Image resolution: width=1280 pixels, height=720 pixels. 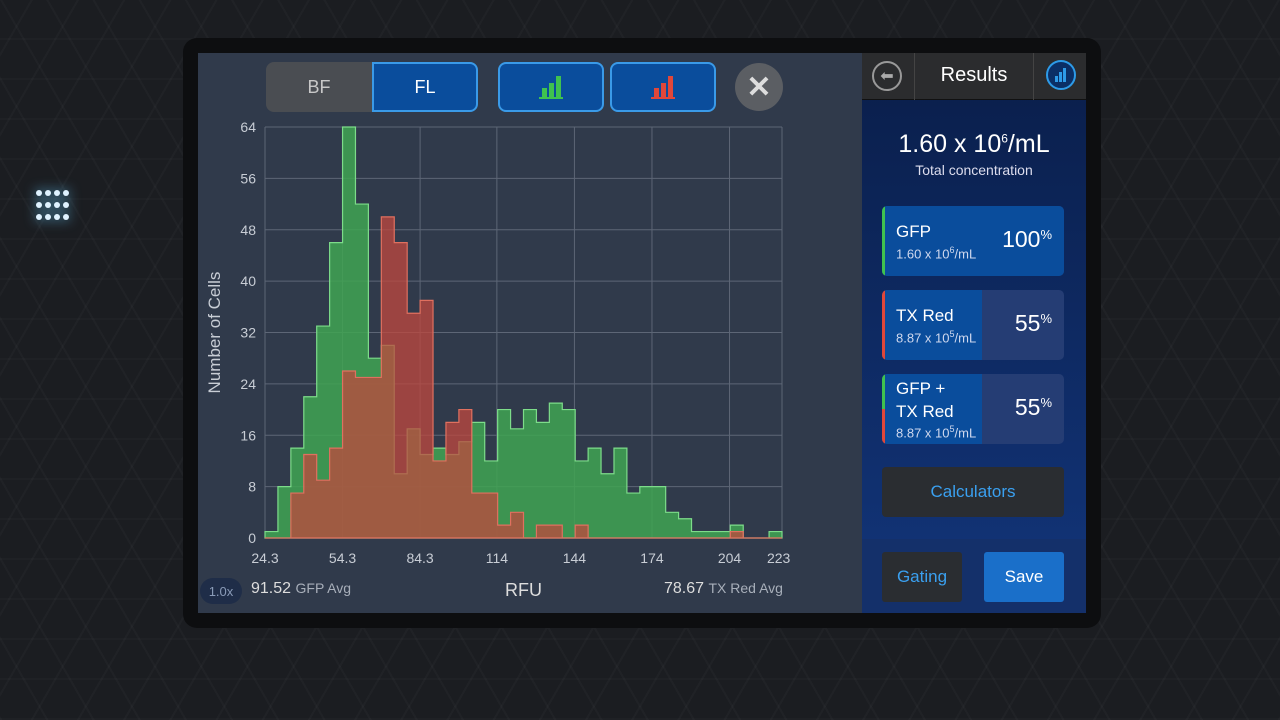 What do you see at coordinates (730, 558) in the screenshot?
I see `x-tick-label: 204` at bounding box center [730, 558].